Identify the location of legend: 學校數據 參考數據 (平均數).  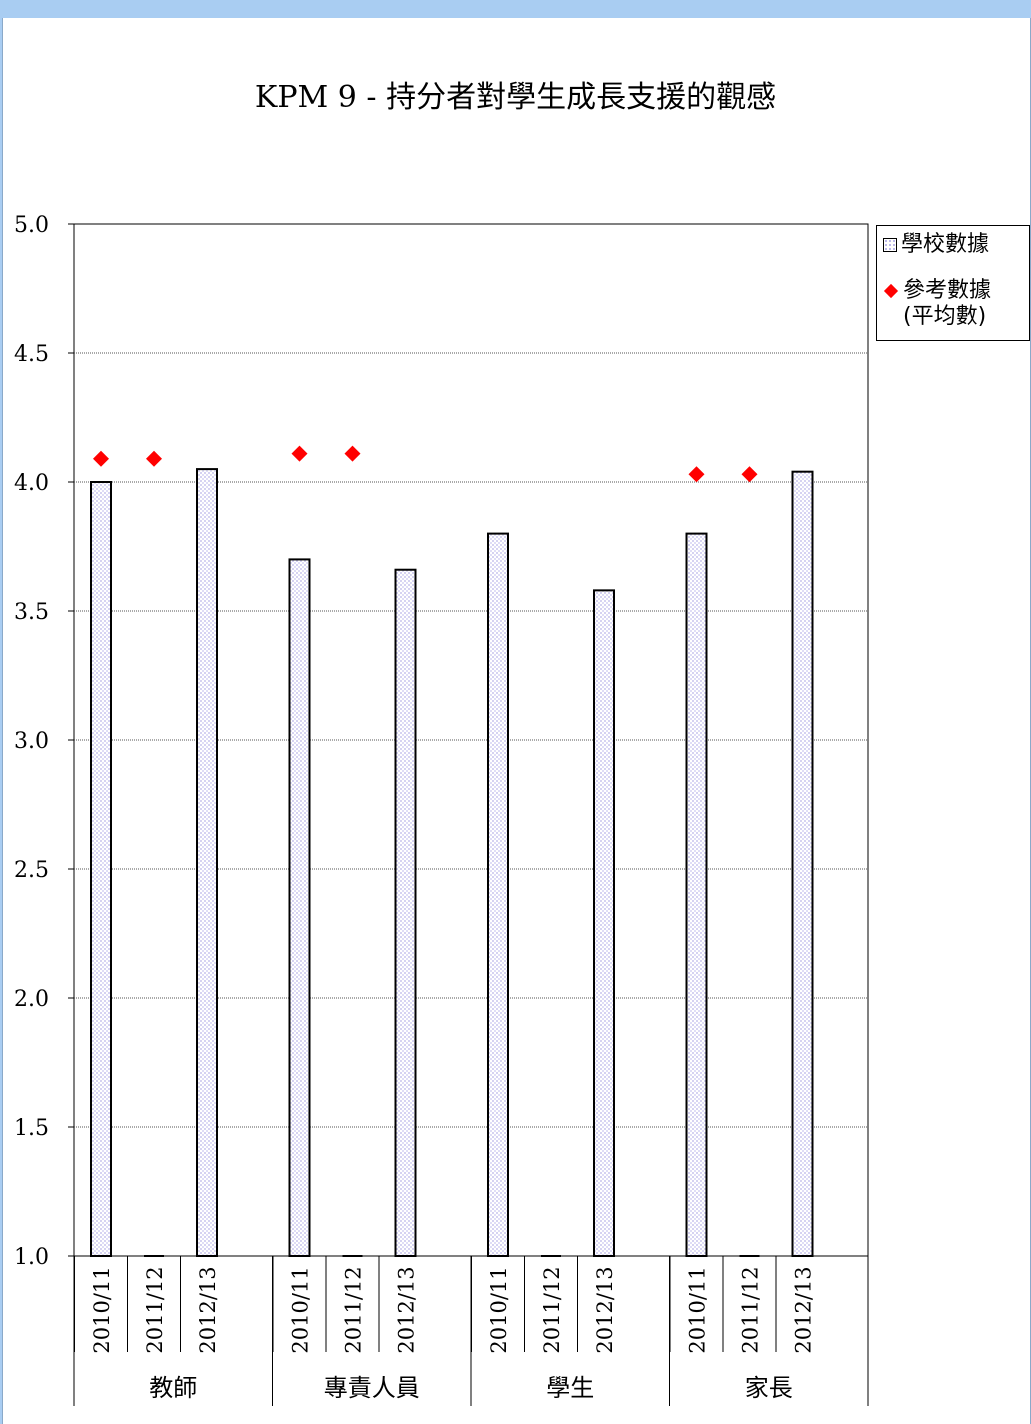
(953, 283).